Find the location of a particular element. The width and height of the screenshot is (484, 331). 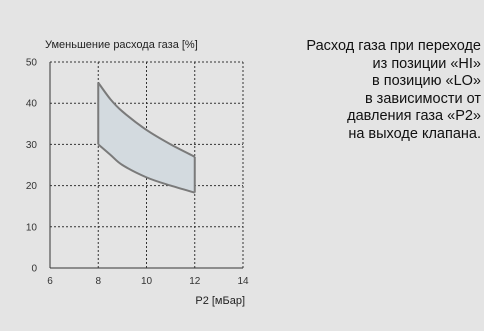

caption-line: давления газа «P2» is located at coordinates (414, 116).